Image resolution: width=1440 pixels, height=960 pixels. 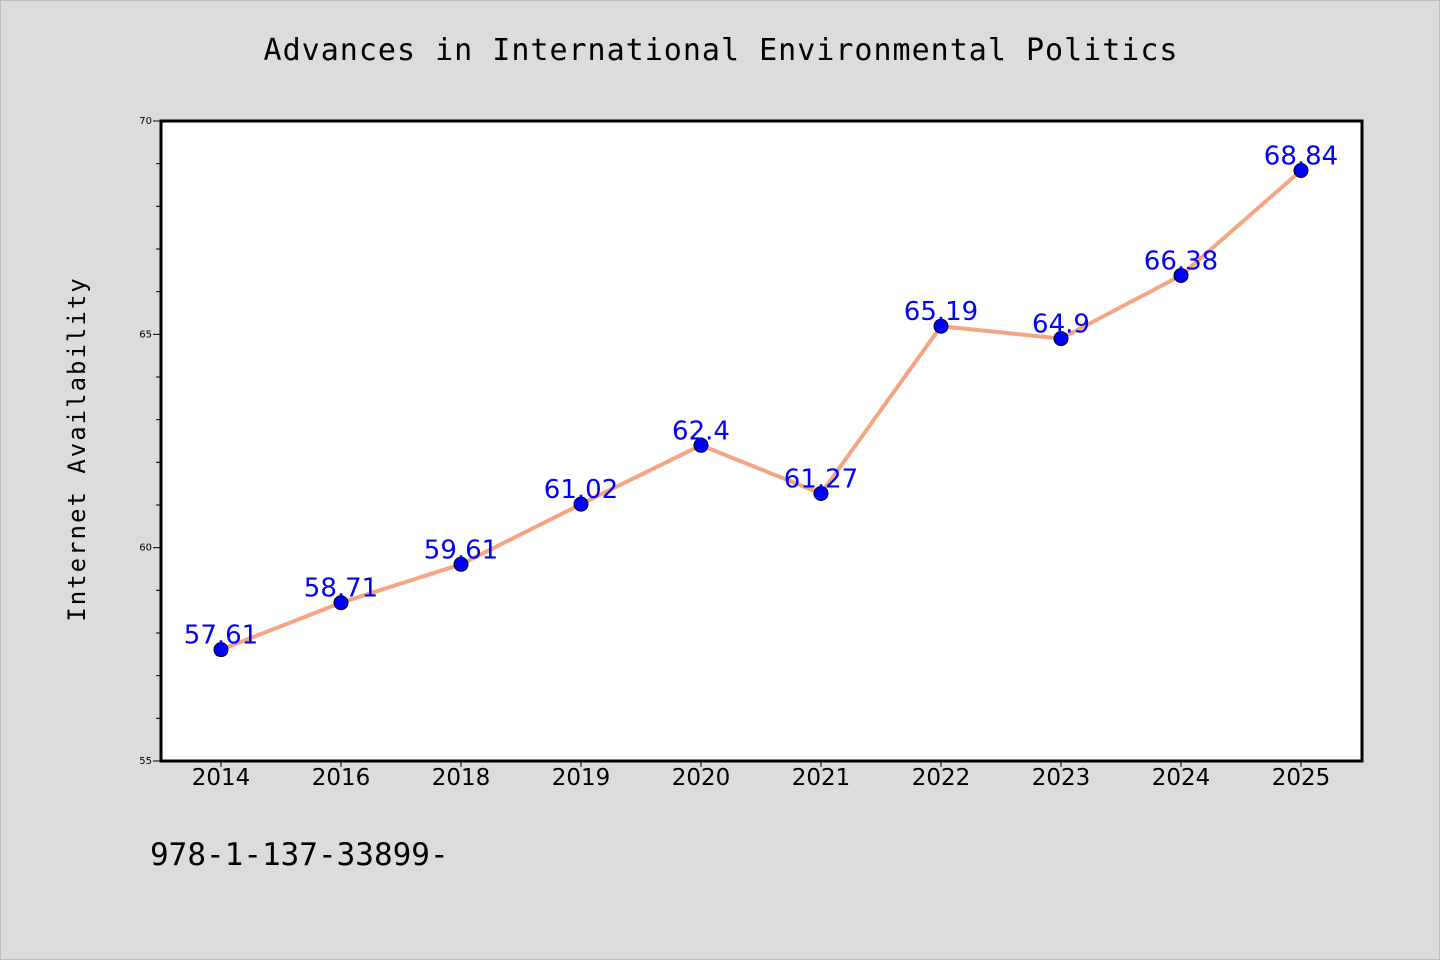 I want to click on isbn-text: 978-1-137-33899-, so click(x=299, y=855).